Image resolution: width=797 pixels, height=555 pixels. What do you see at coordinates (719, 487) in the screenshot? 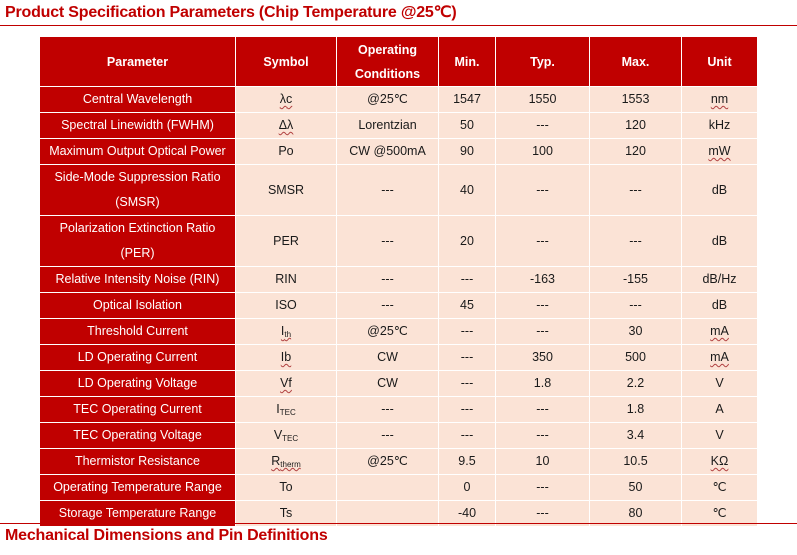
I see `cell-unit: ℃` at bounding box center [719, 487].